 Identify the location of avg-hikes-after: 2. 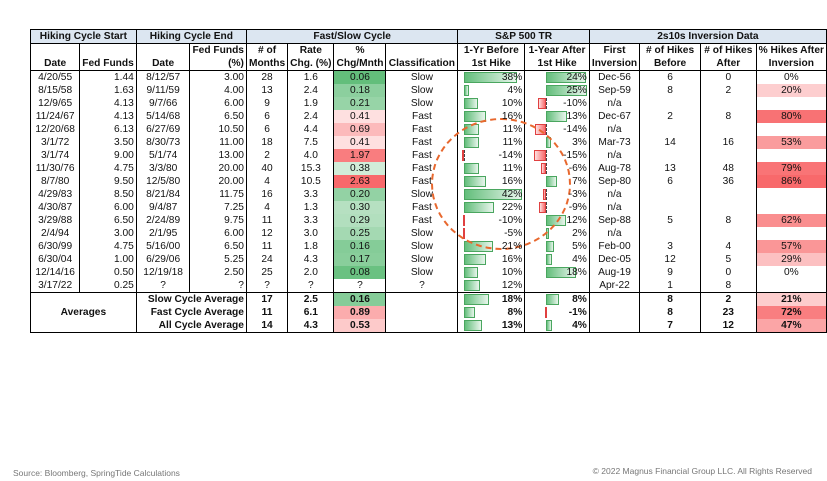
(728, 299).